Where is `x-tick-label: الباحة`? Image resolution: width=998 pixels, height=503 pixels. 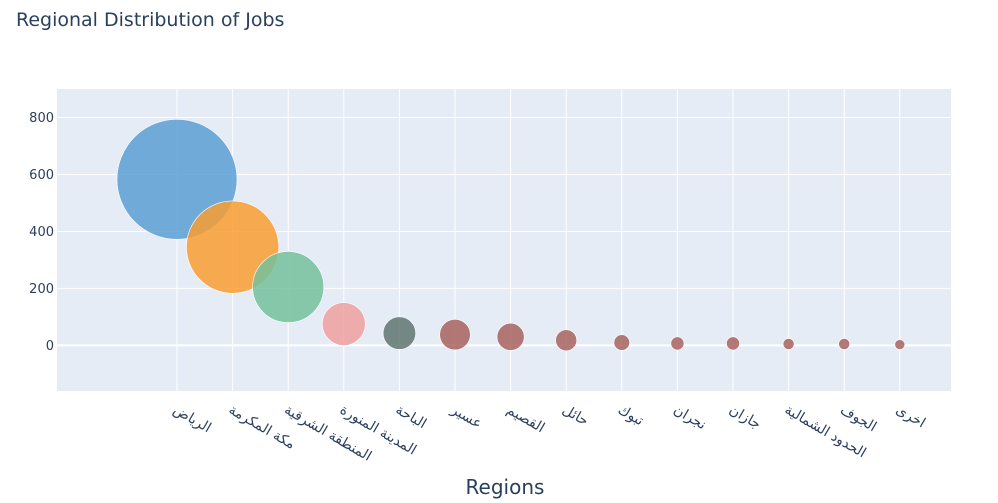
x-tick-label: الباحة is located at coordinates (411, 417).